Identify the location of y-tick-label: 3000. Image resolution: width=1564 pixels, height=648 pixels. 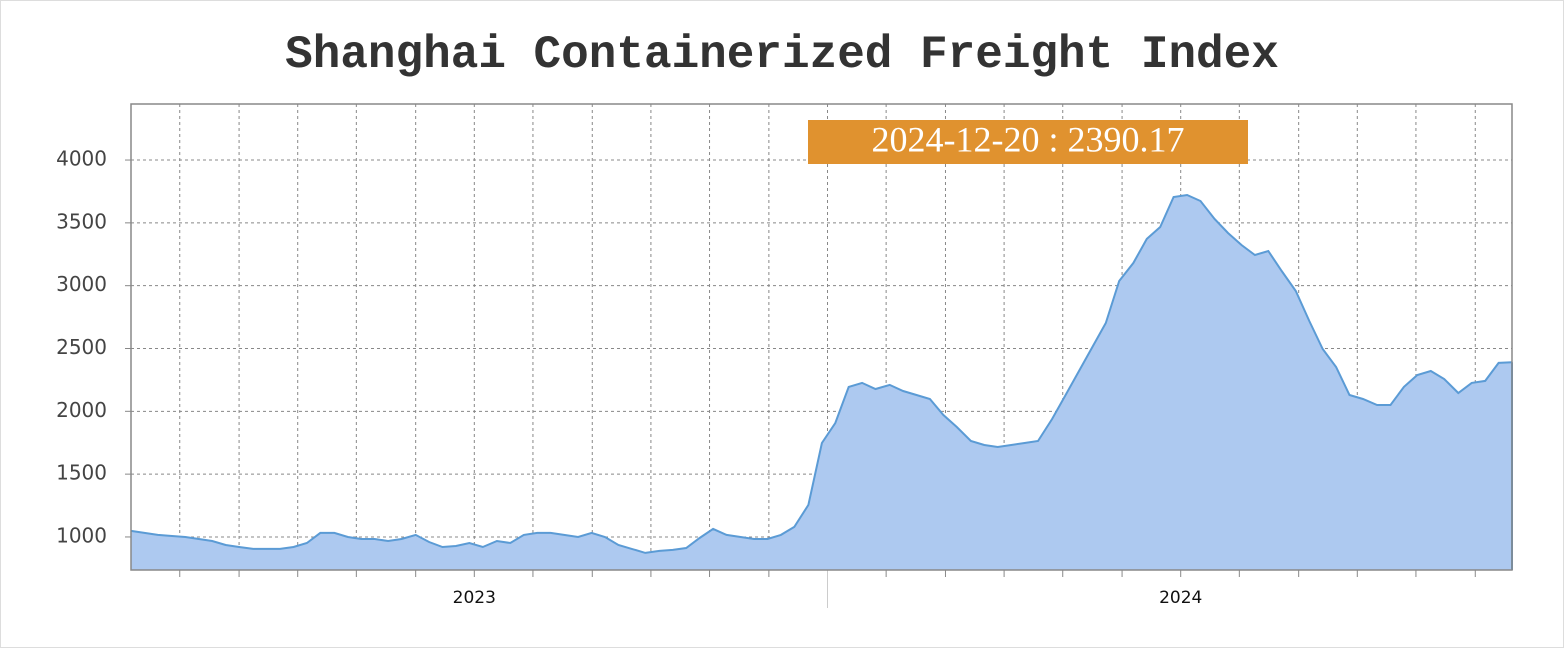
(81, 284).